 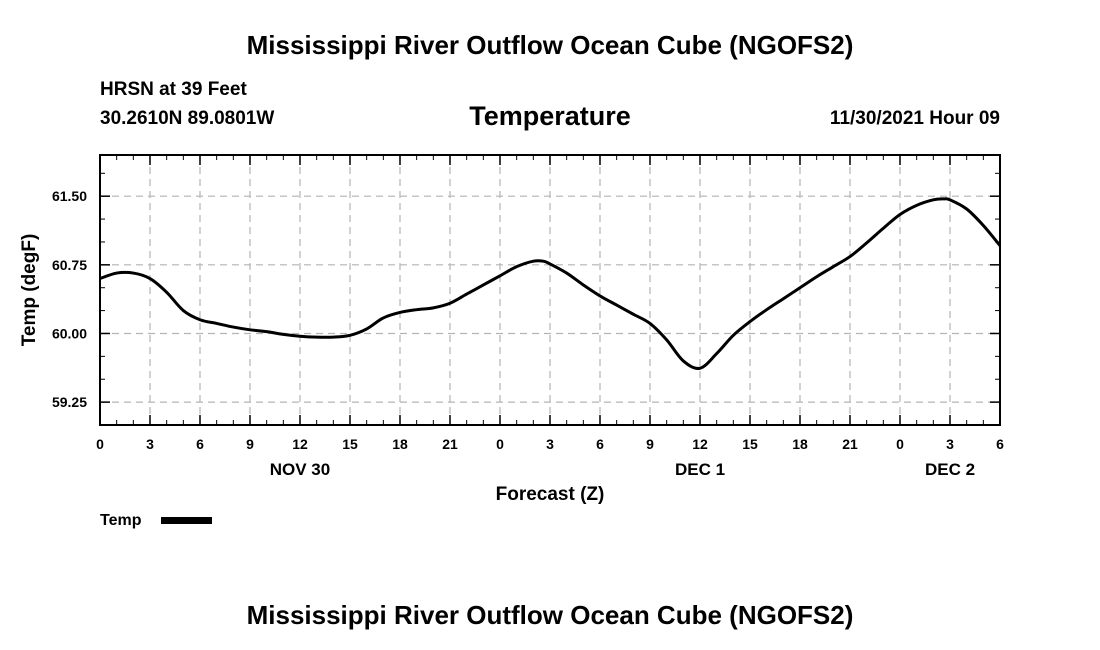 I want to click on chart-subtitle: Temperature, so click(x=550, y=116).